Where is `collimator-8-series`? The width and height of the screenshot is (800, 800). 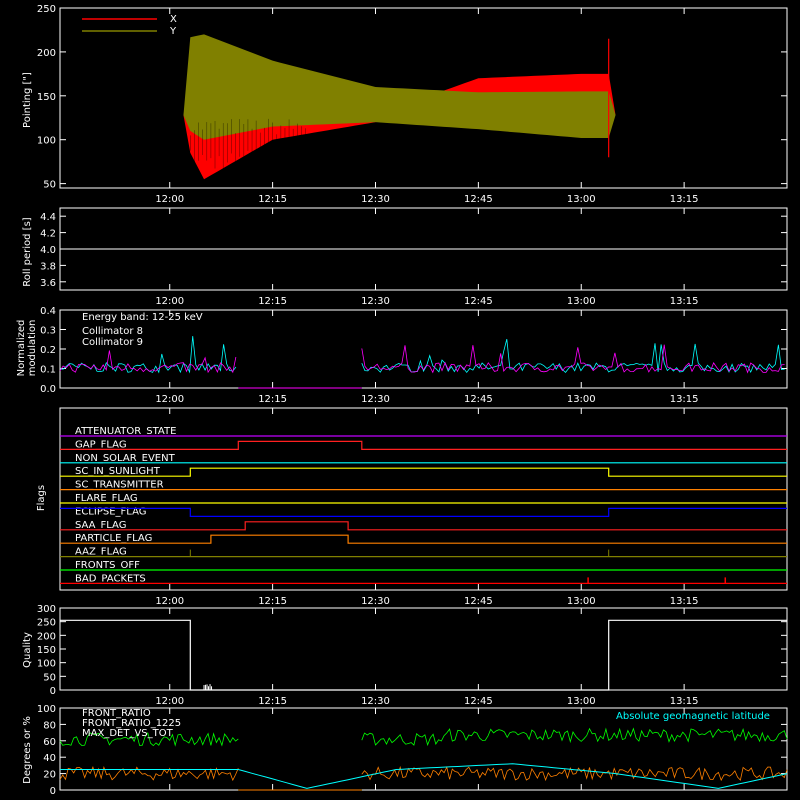 collimator-8-series is located at coordinates (573, 356).